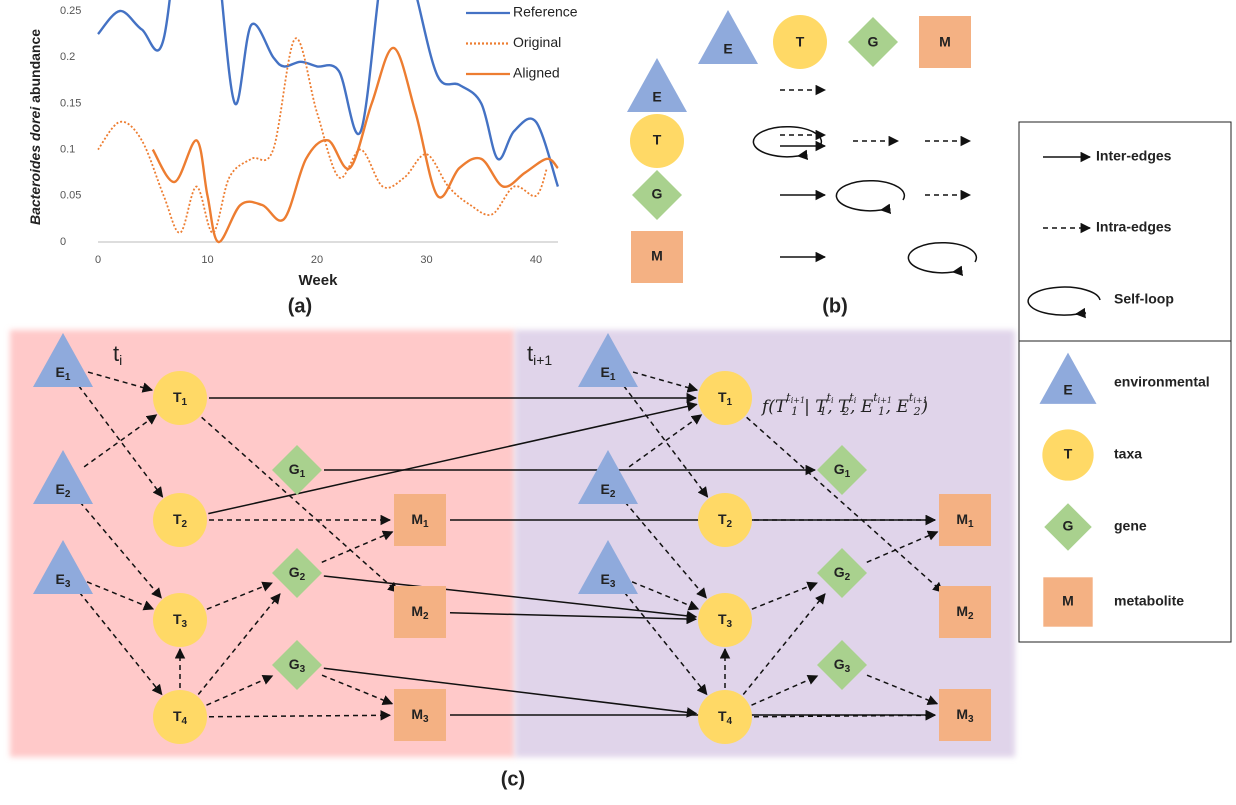  What do you see at coordinates (1144, 299) in the screenshot?
I see `legend-label: Self-loop` at bounding box center [1144, 299].